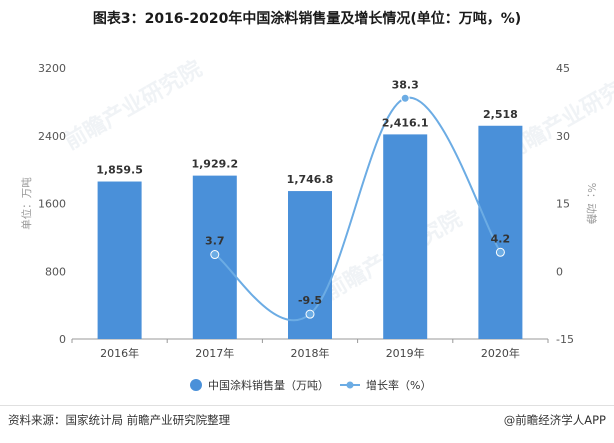 This screenshot has width=614, height=443. I want to click on y-axis-title: 单位：万吨, so click(26, 203).